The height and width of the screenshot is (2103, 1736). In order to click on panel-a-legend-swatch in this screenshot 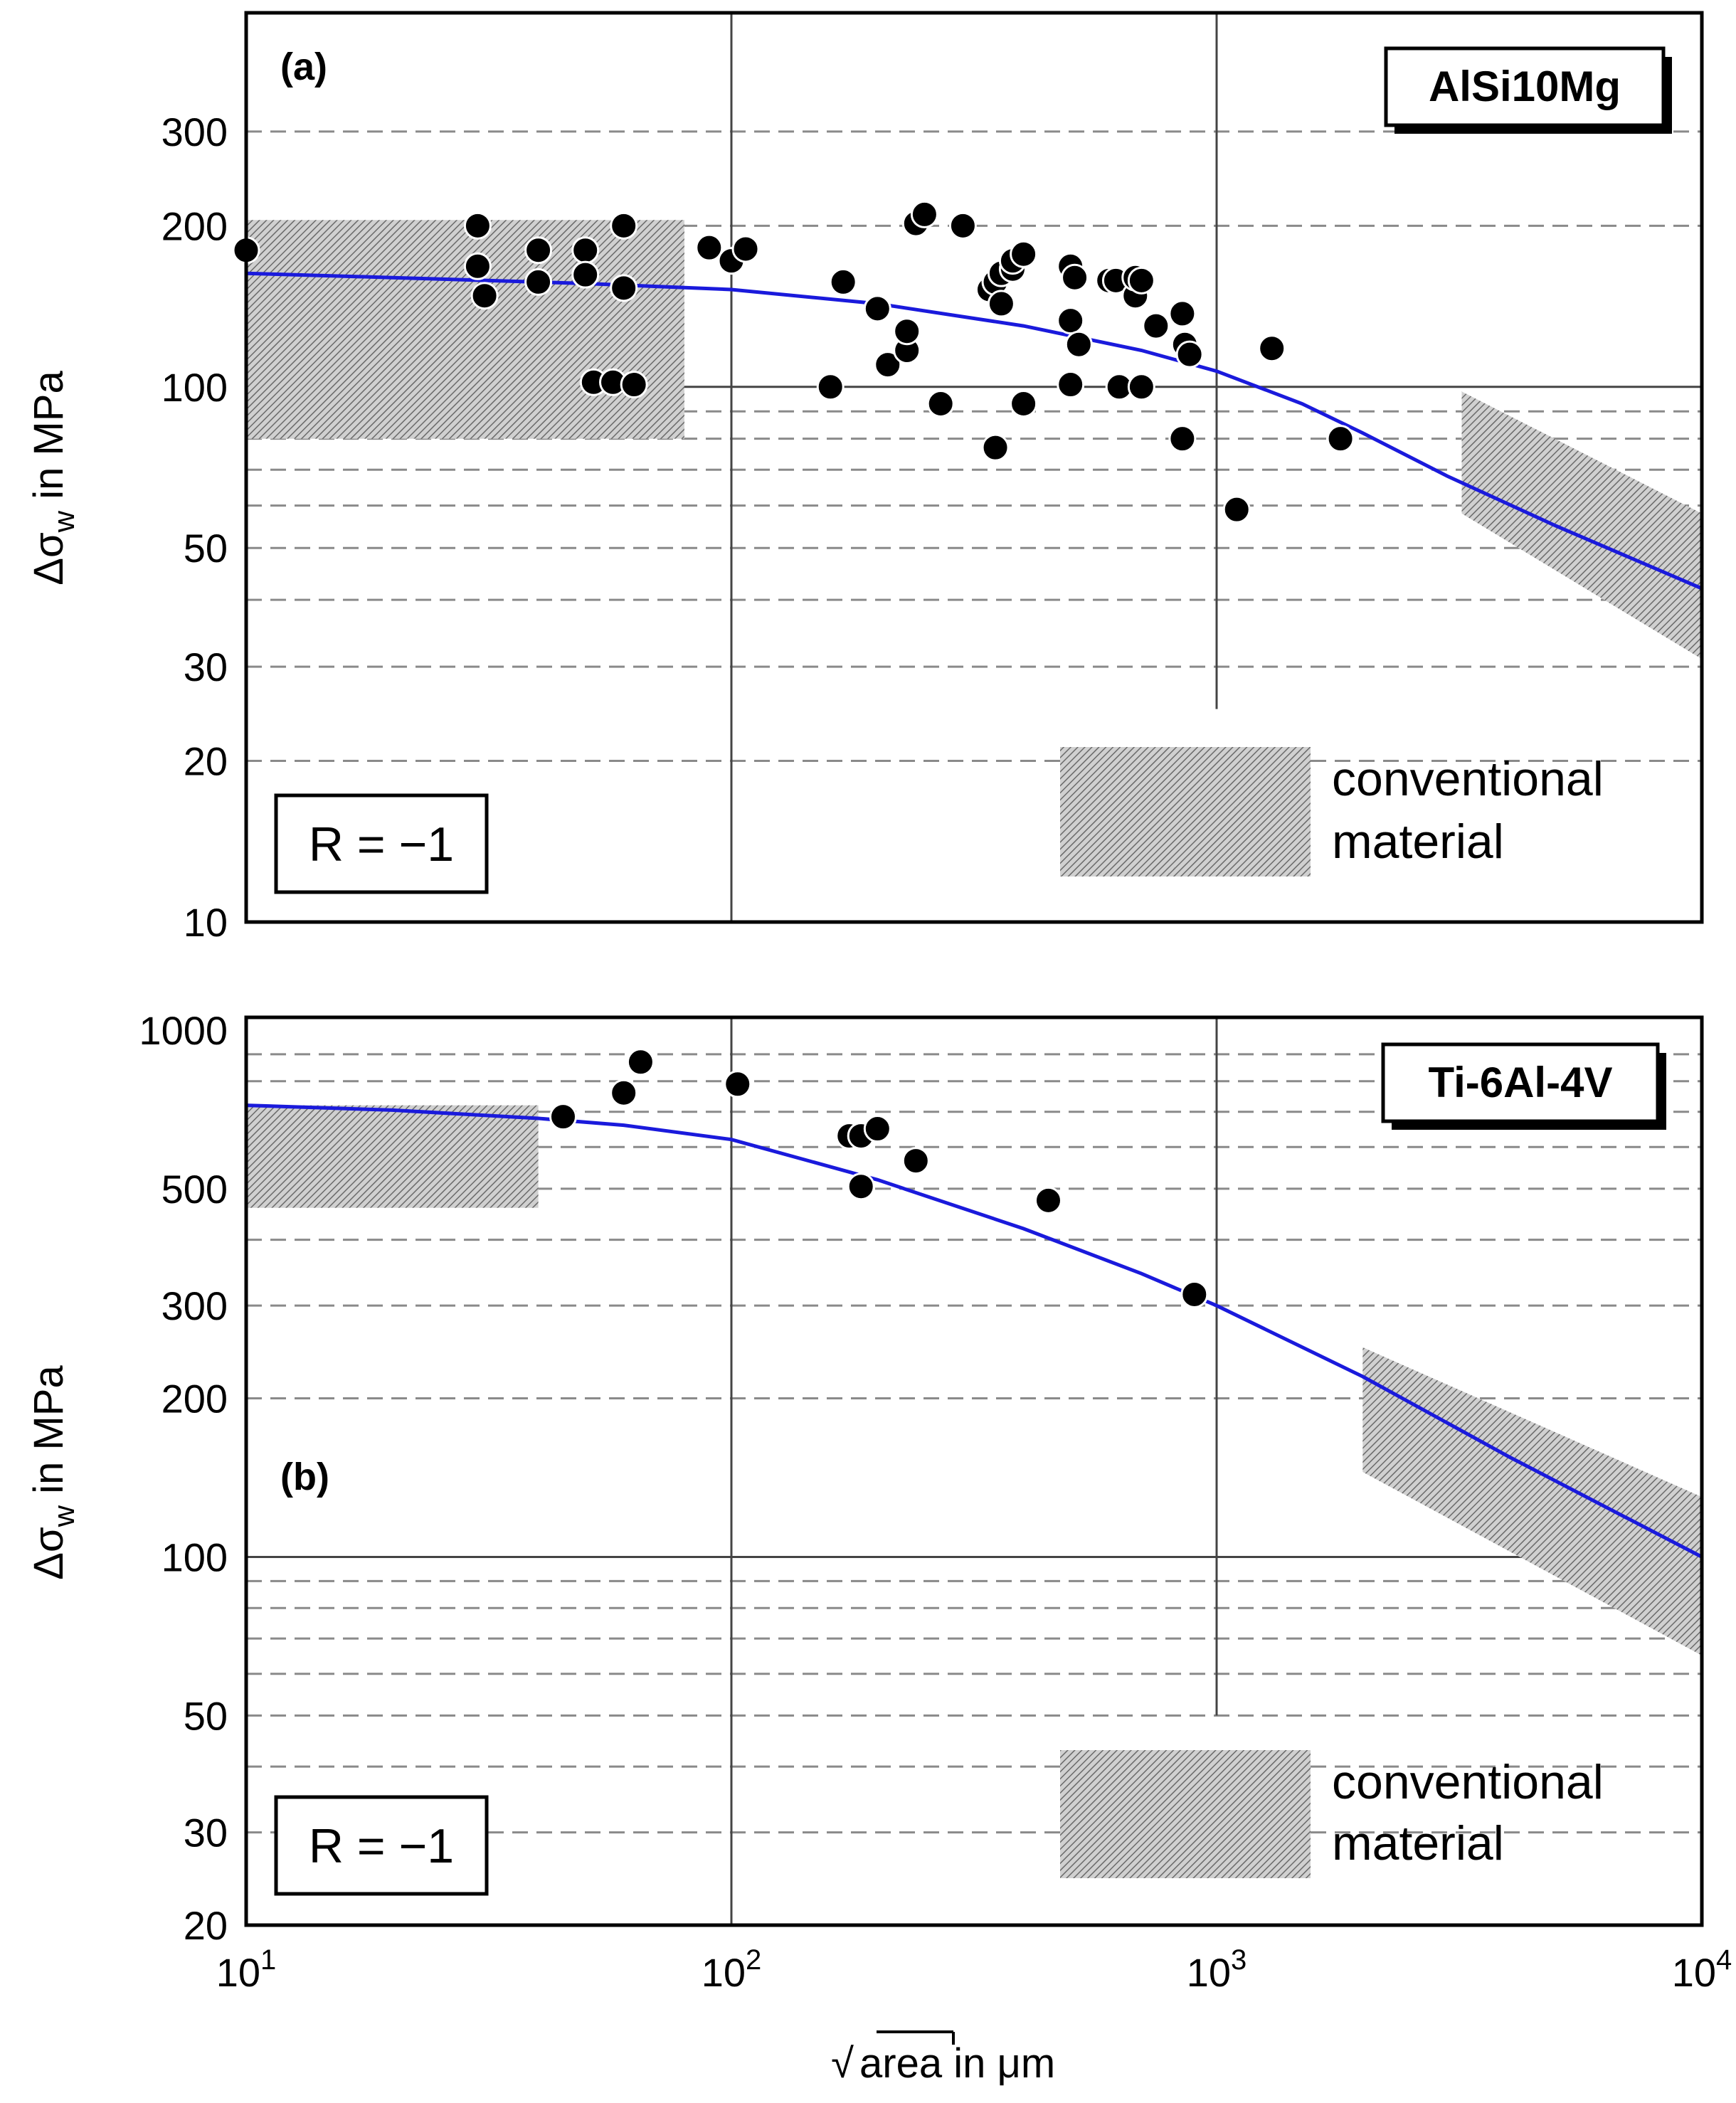, I will do `click(1186, 811)`.